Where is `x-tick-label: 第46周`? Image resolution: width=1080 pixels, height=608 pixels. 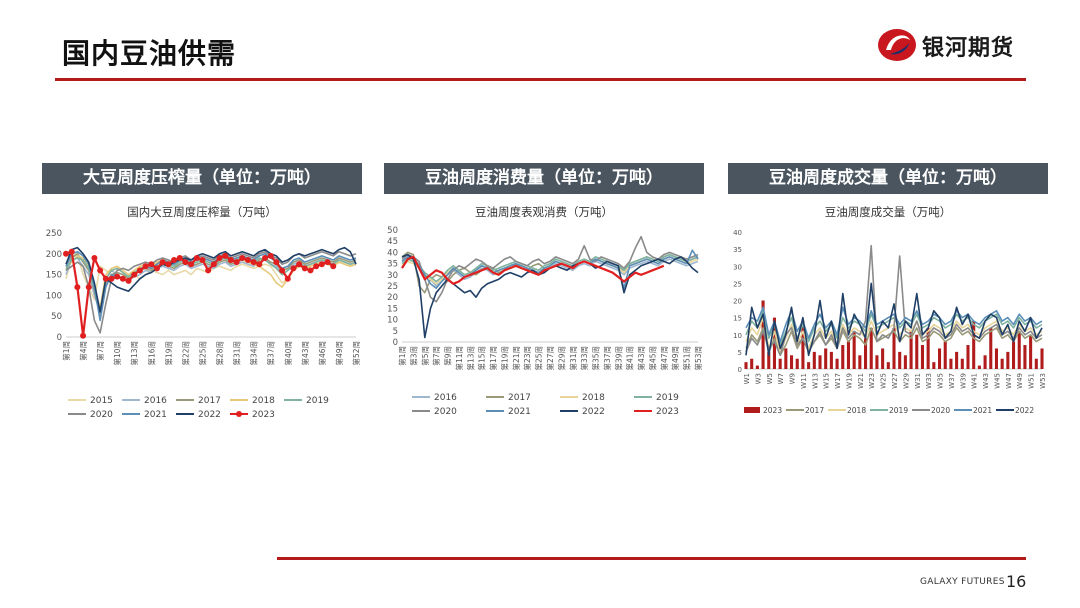
x-tick-label: 第46周 is located at coordinates (322, 353).